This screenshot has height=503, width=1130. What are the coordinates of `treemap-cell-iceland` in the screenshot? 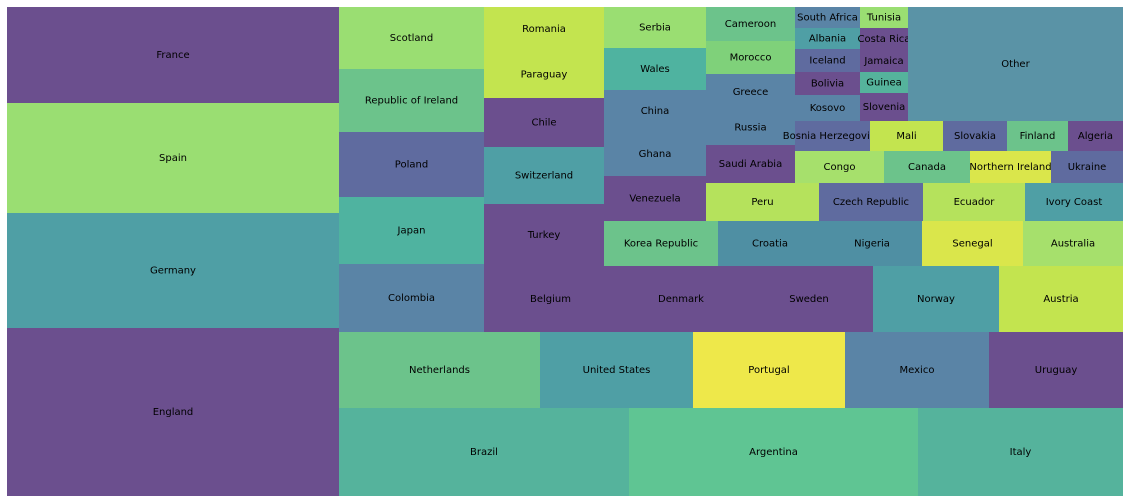 It's located at (827, 60).